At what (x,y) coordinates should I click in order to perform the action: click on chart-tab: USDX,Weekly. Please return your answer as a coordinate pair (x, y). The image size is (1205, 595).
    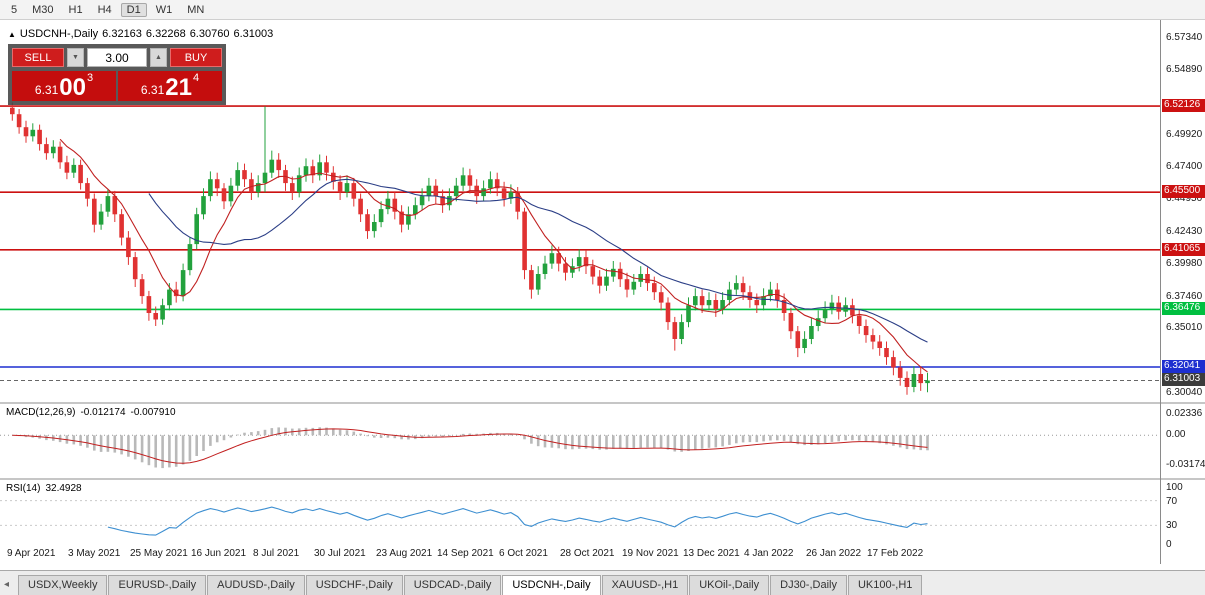
    Looking at the image, I should click on (63, 585).